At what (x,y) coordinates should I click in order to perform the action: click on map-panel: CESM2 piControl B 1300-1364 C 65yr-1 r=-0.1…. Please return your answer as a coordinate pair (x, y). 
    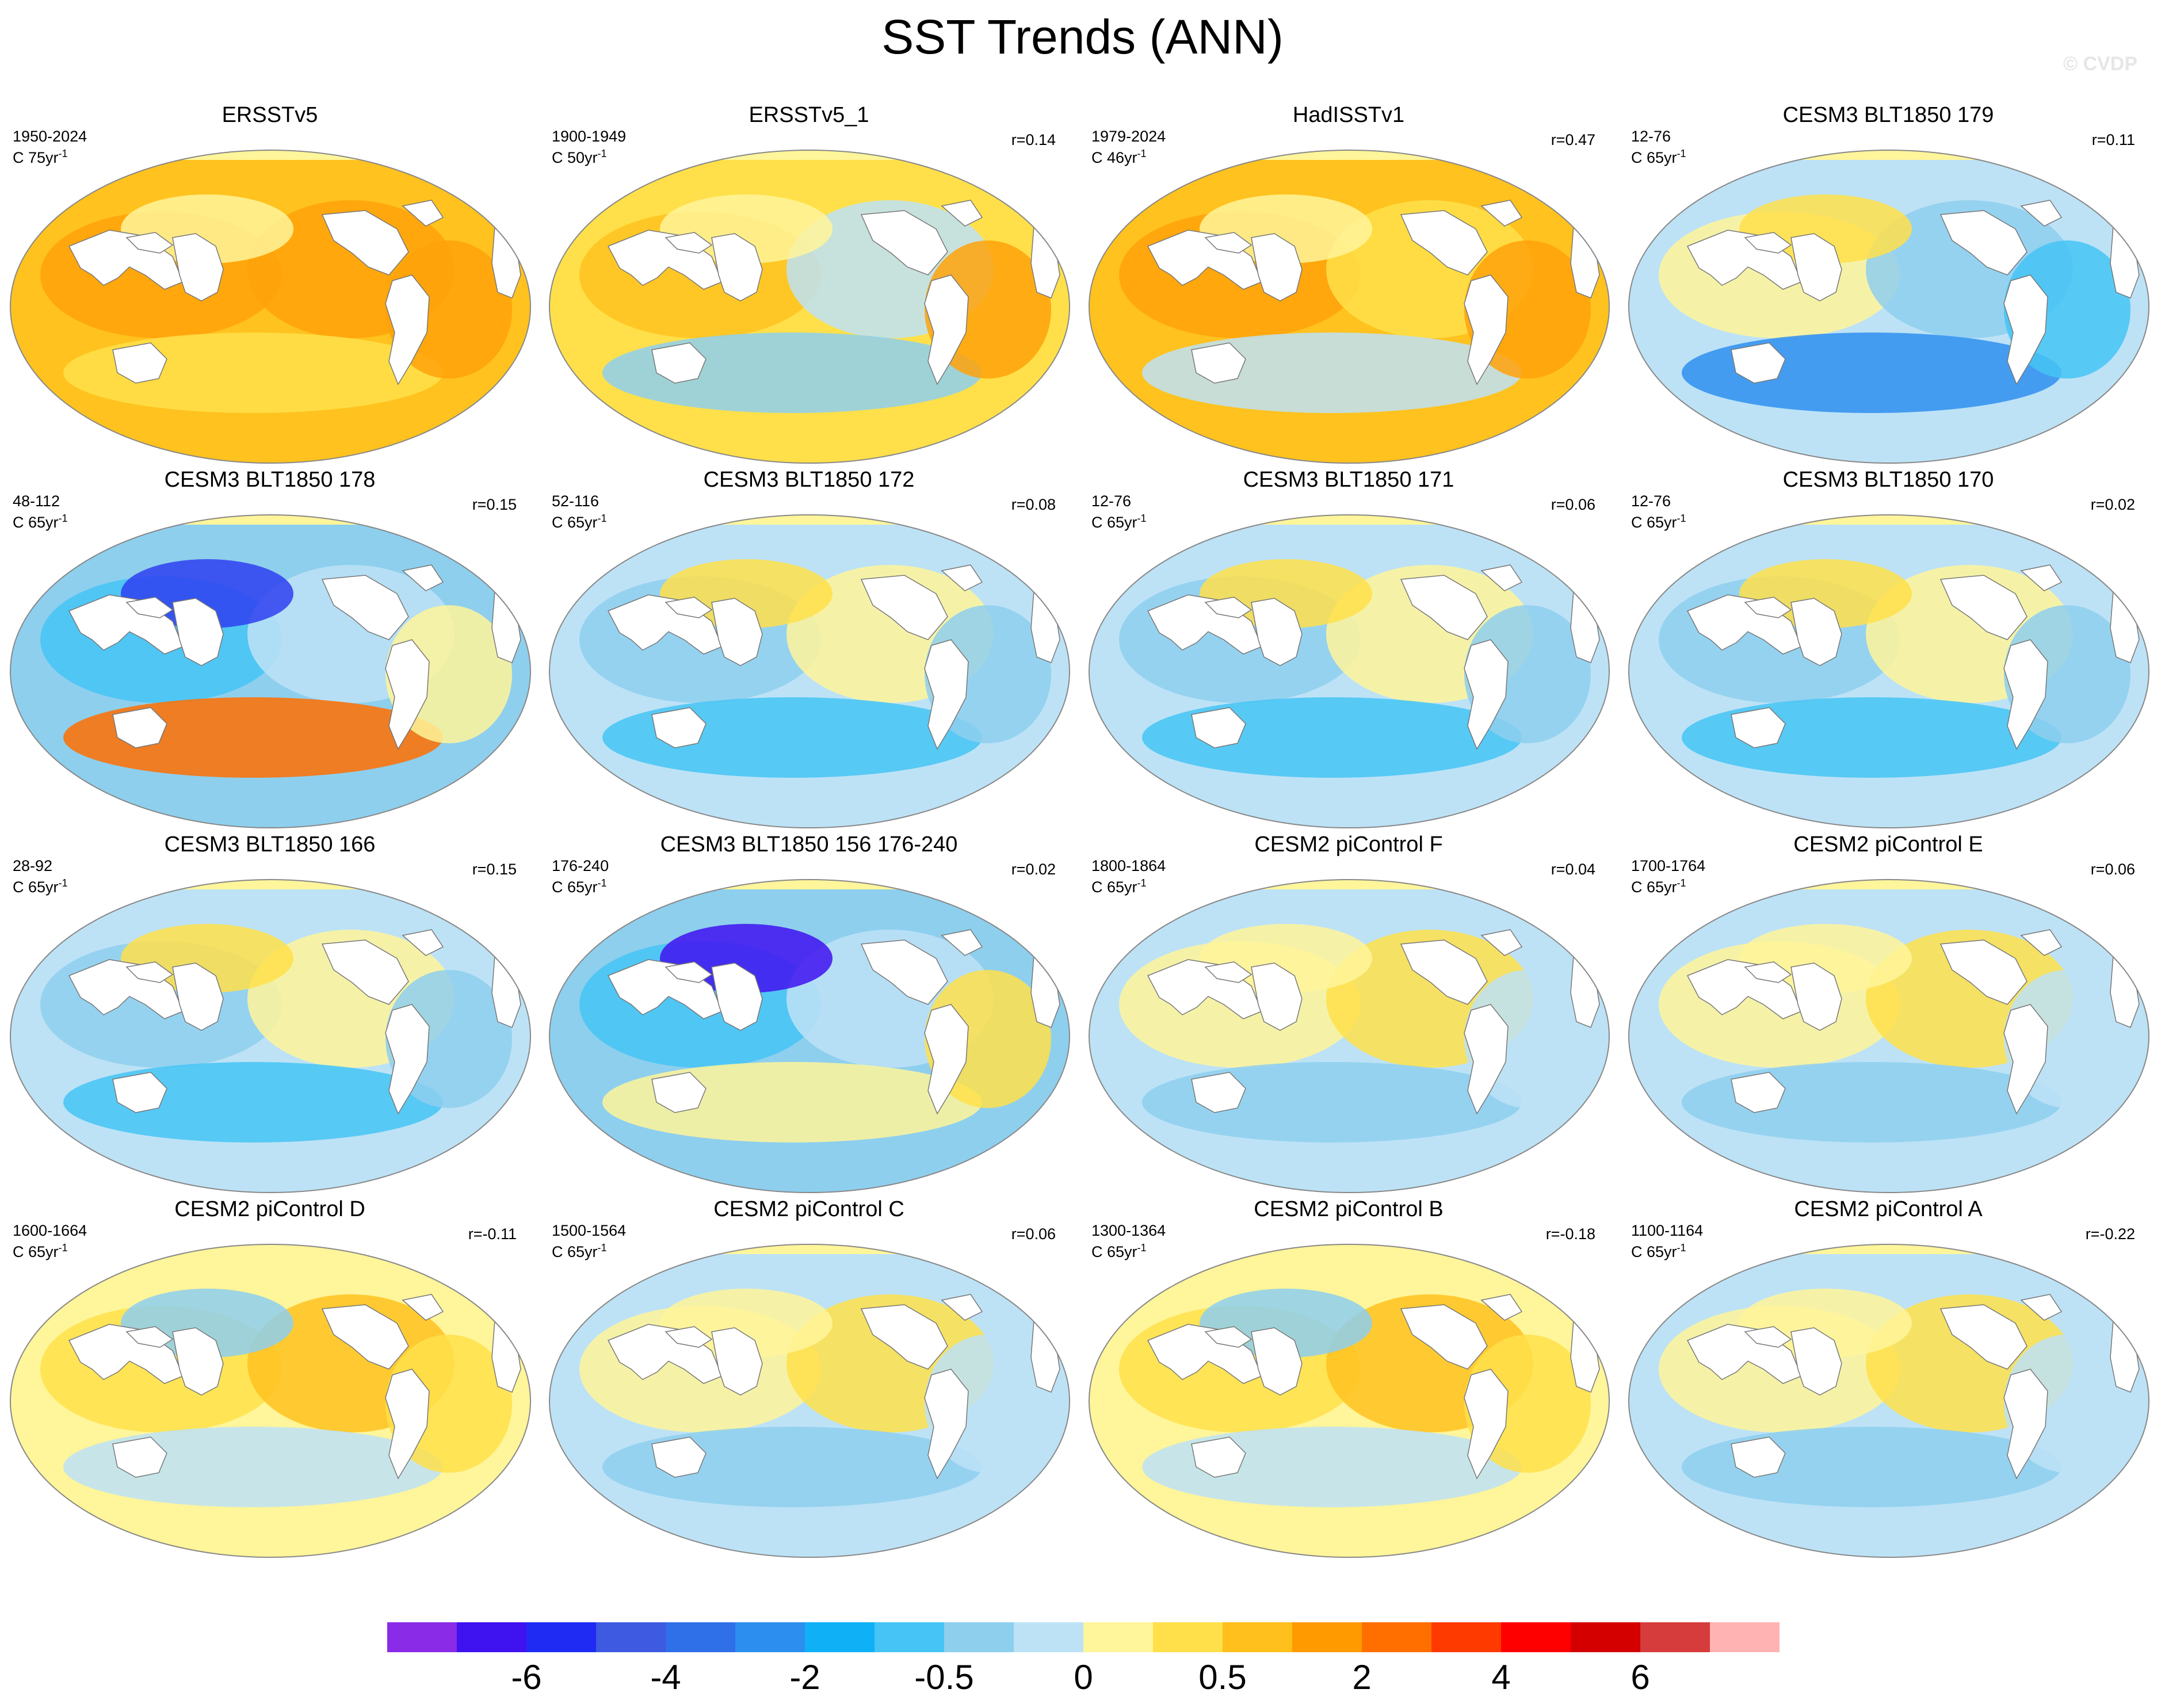
    Looking at the image, I should click on (1348, 1381).